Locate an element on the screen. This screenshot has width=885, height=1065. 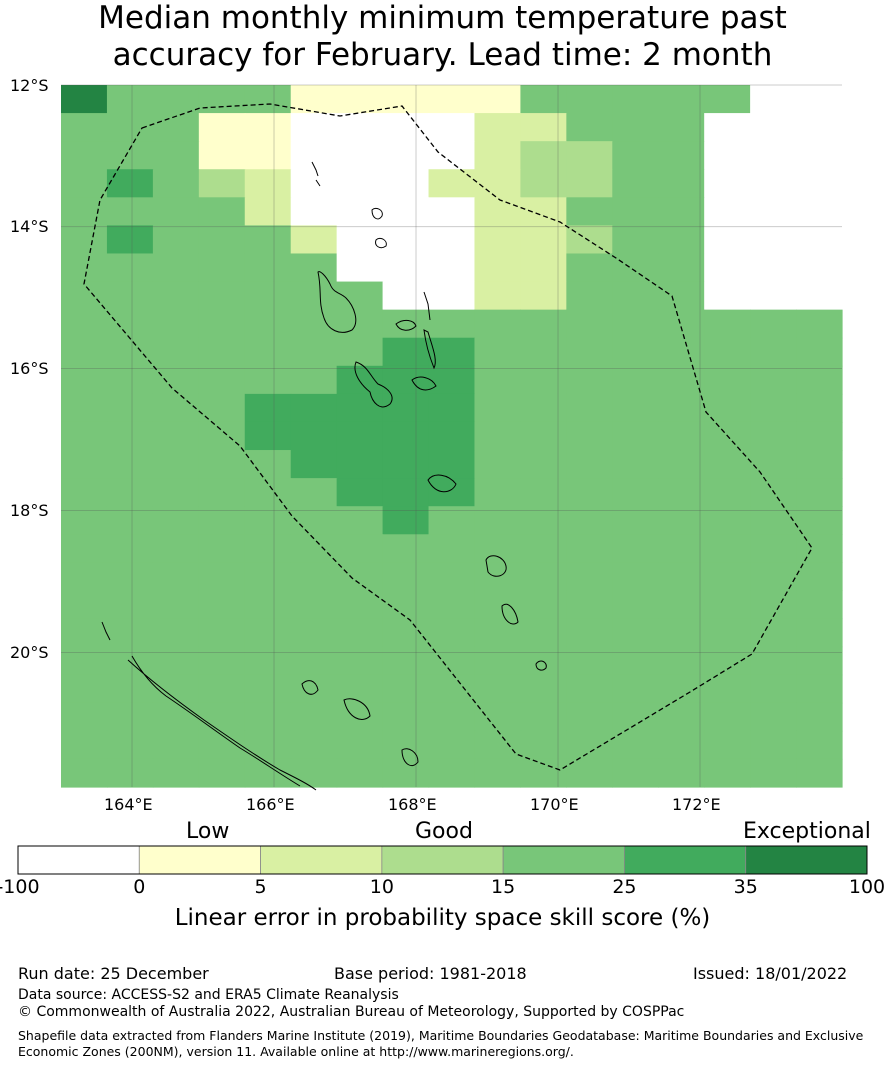
colorbar-tick-label: 35 is located at coordinates (745, 887).